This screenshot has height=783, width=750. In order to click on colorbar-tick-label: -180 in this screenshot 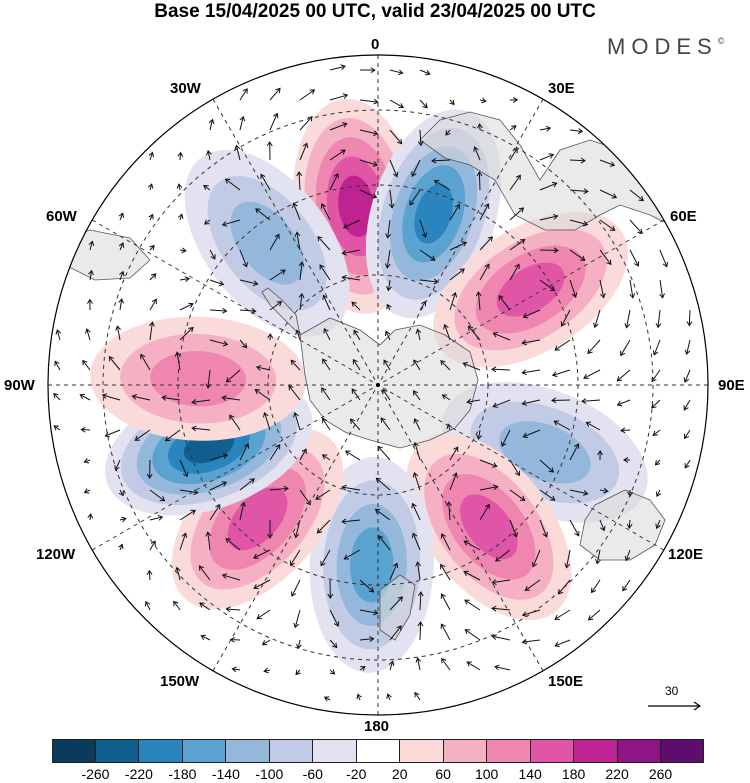, I will do `click(182, 774)`.